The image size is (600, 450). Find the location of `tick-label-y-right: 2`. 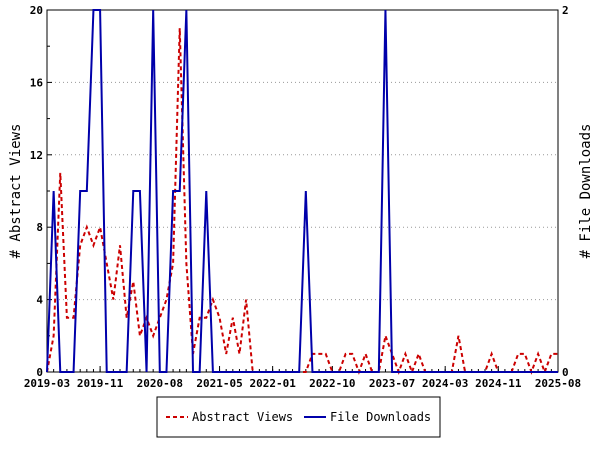

tick-label-y-right: 2 is located at coordinates (565, 10).